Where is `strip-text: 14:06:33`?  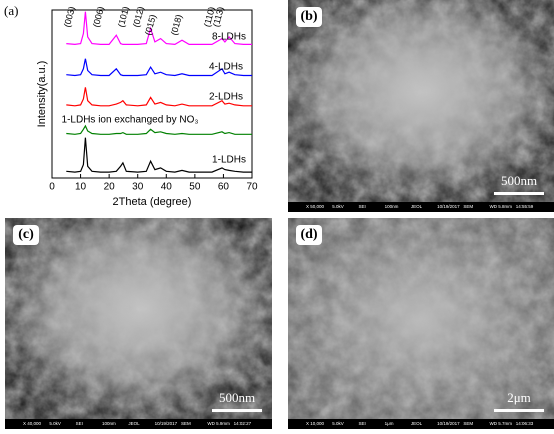 strip-text: 14:06:33 is located at coordinates (525, 423).